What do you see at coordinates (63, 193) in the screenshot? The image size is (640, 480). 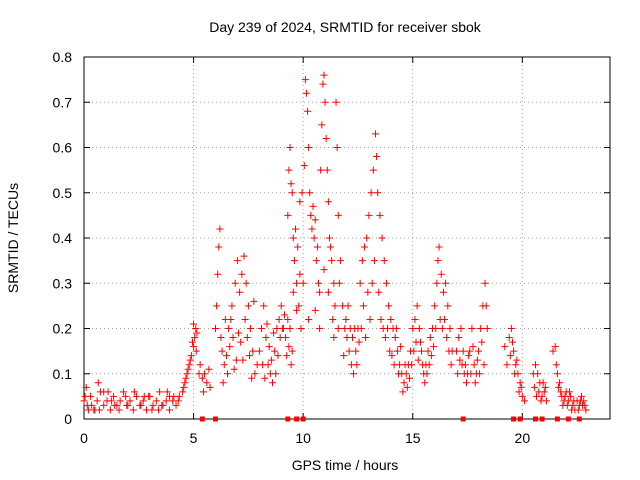 I see `y-tick-label: 0.5` at bounding box center [63, 193].